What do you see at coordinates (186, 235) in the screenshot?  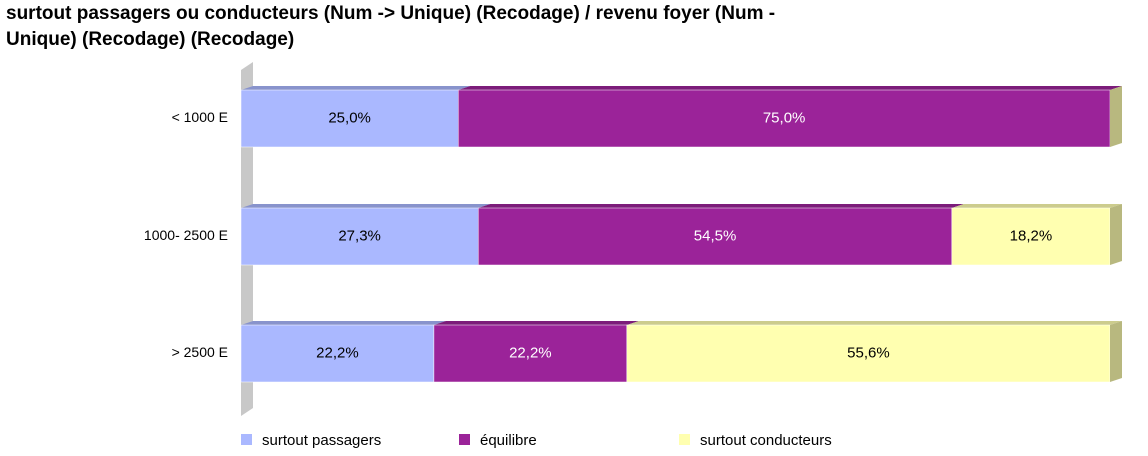 I see `y-tick-label: 1000- 2500 E` at bounding box center [186, 235].